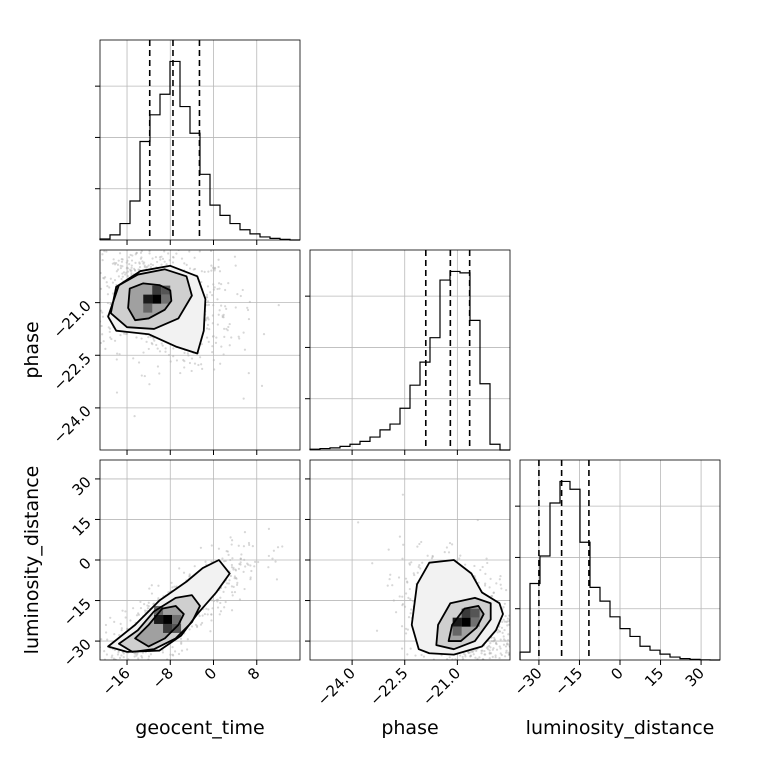  I want to click on hist-panel-phase, so click(407, 350).